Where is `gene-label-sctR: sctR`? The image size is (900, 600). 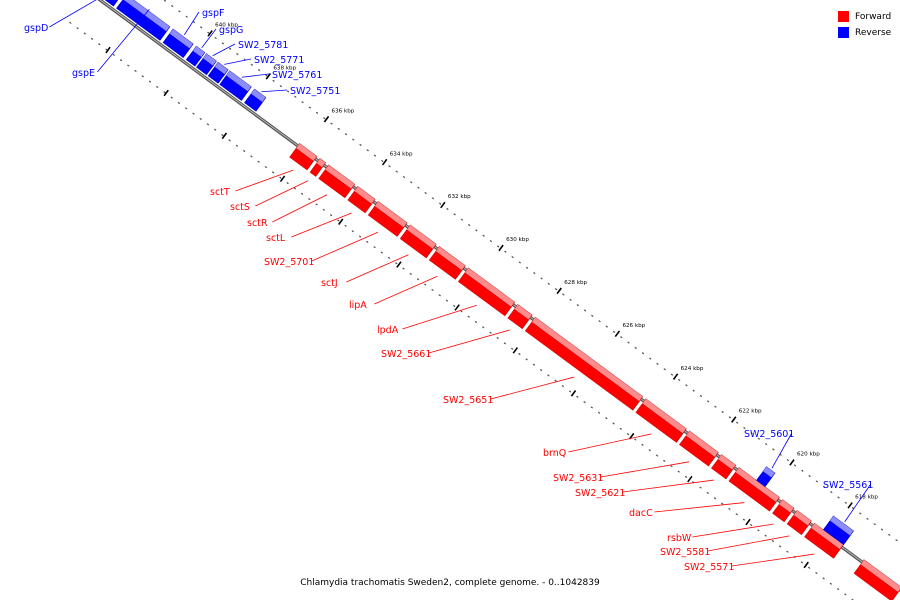 gene-label-sctR: sctR is located at coordinates (287, 211).